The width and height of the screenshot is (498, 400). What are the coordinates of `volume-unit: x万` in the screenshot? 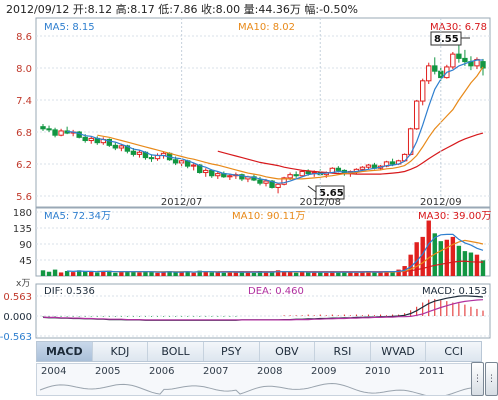 It's located at (23, 284).